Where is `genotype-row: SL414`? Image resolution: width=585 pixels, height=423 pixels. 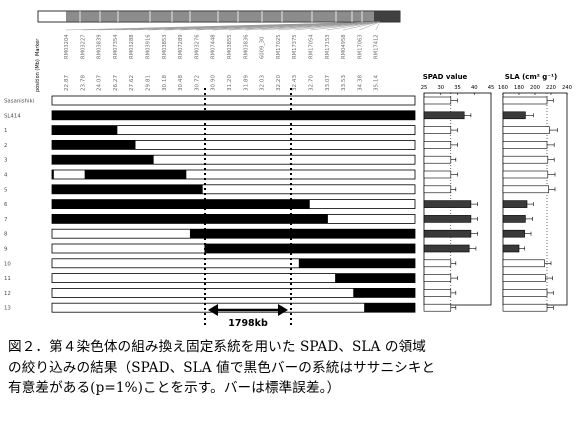
genotype-row: SL414 is located at coordinates (210, 115).